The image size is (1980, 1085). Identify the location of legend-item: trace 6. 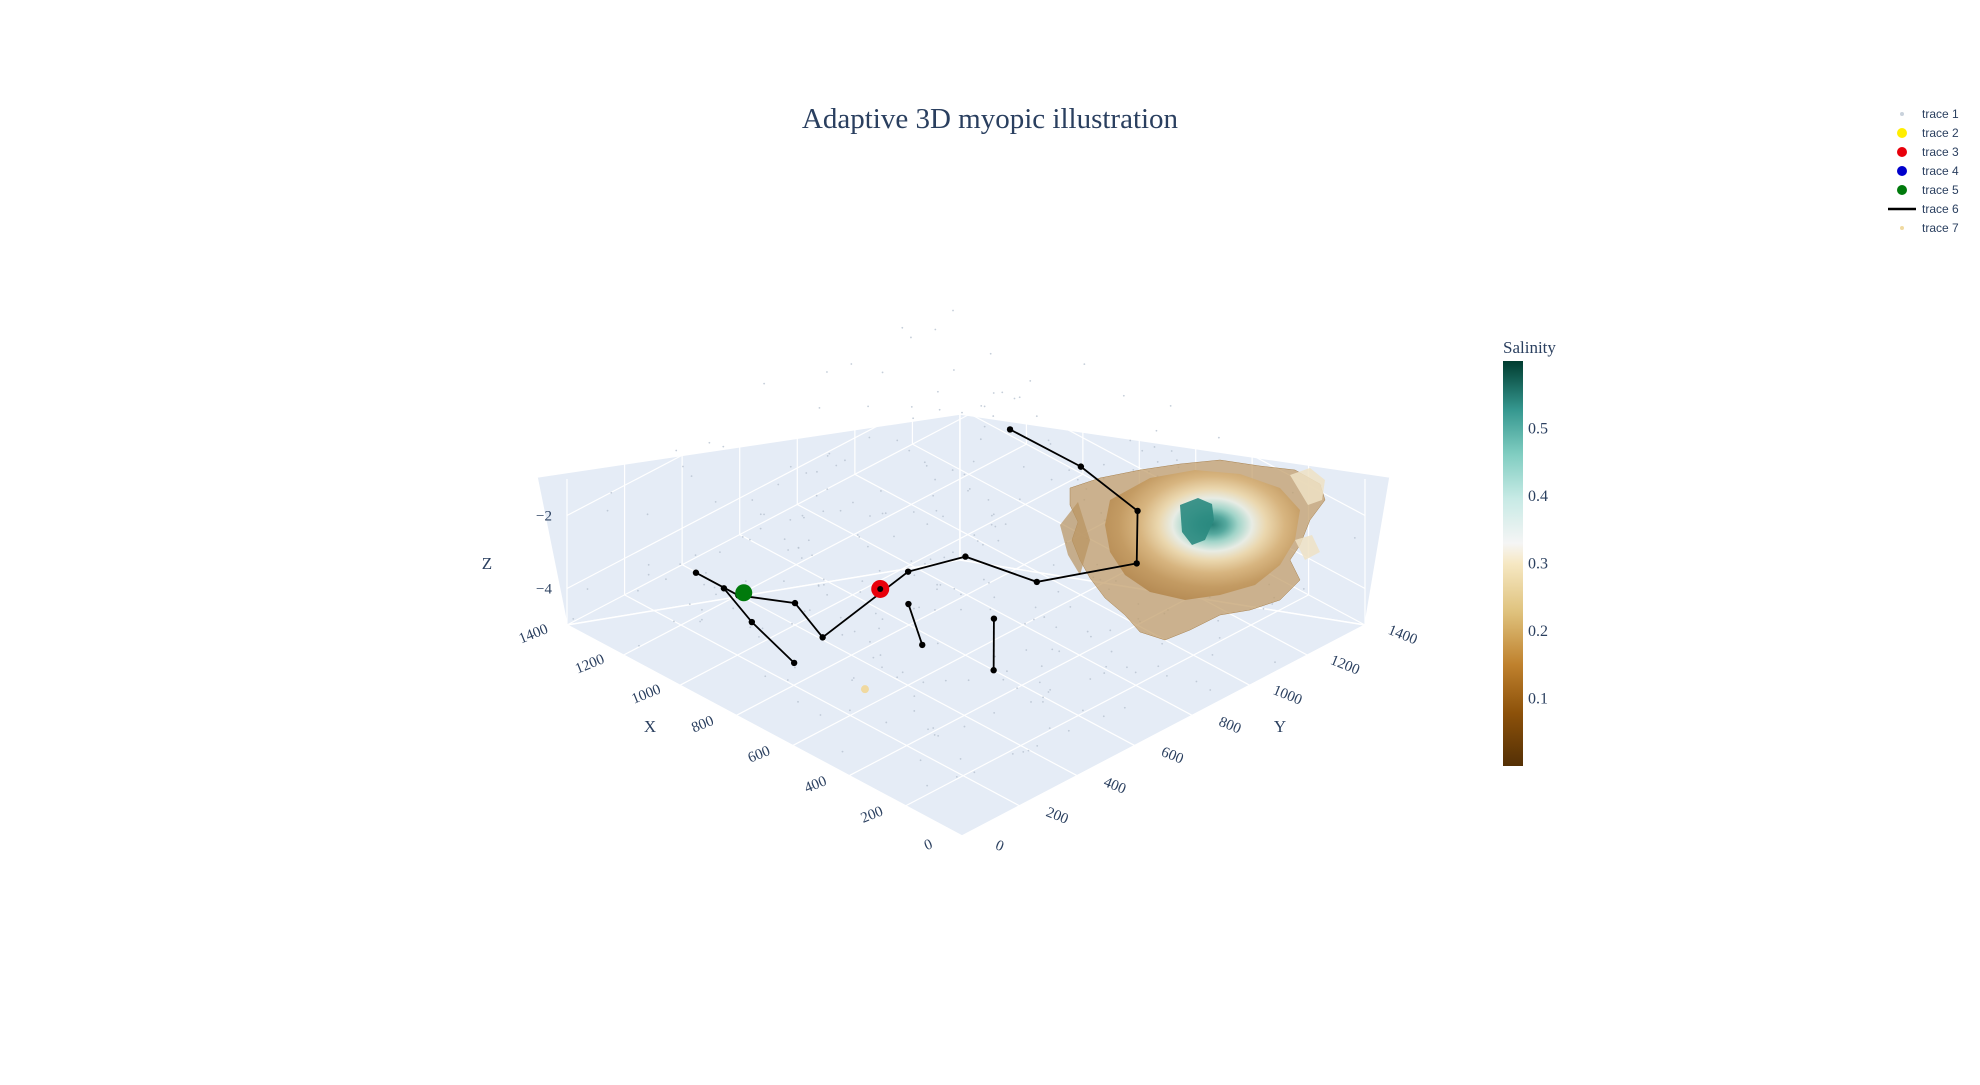
(1923, 209).